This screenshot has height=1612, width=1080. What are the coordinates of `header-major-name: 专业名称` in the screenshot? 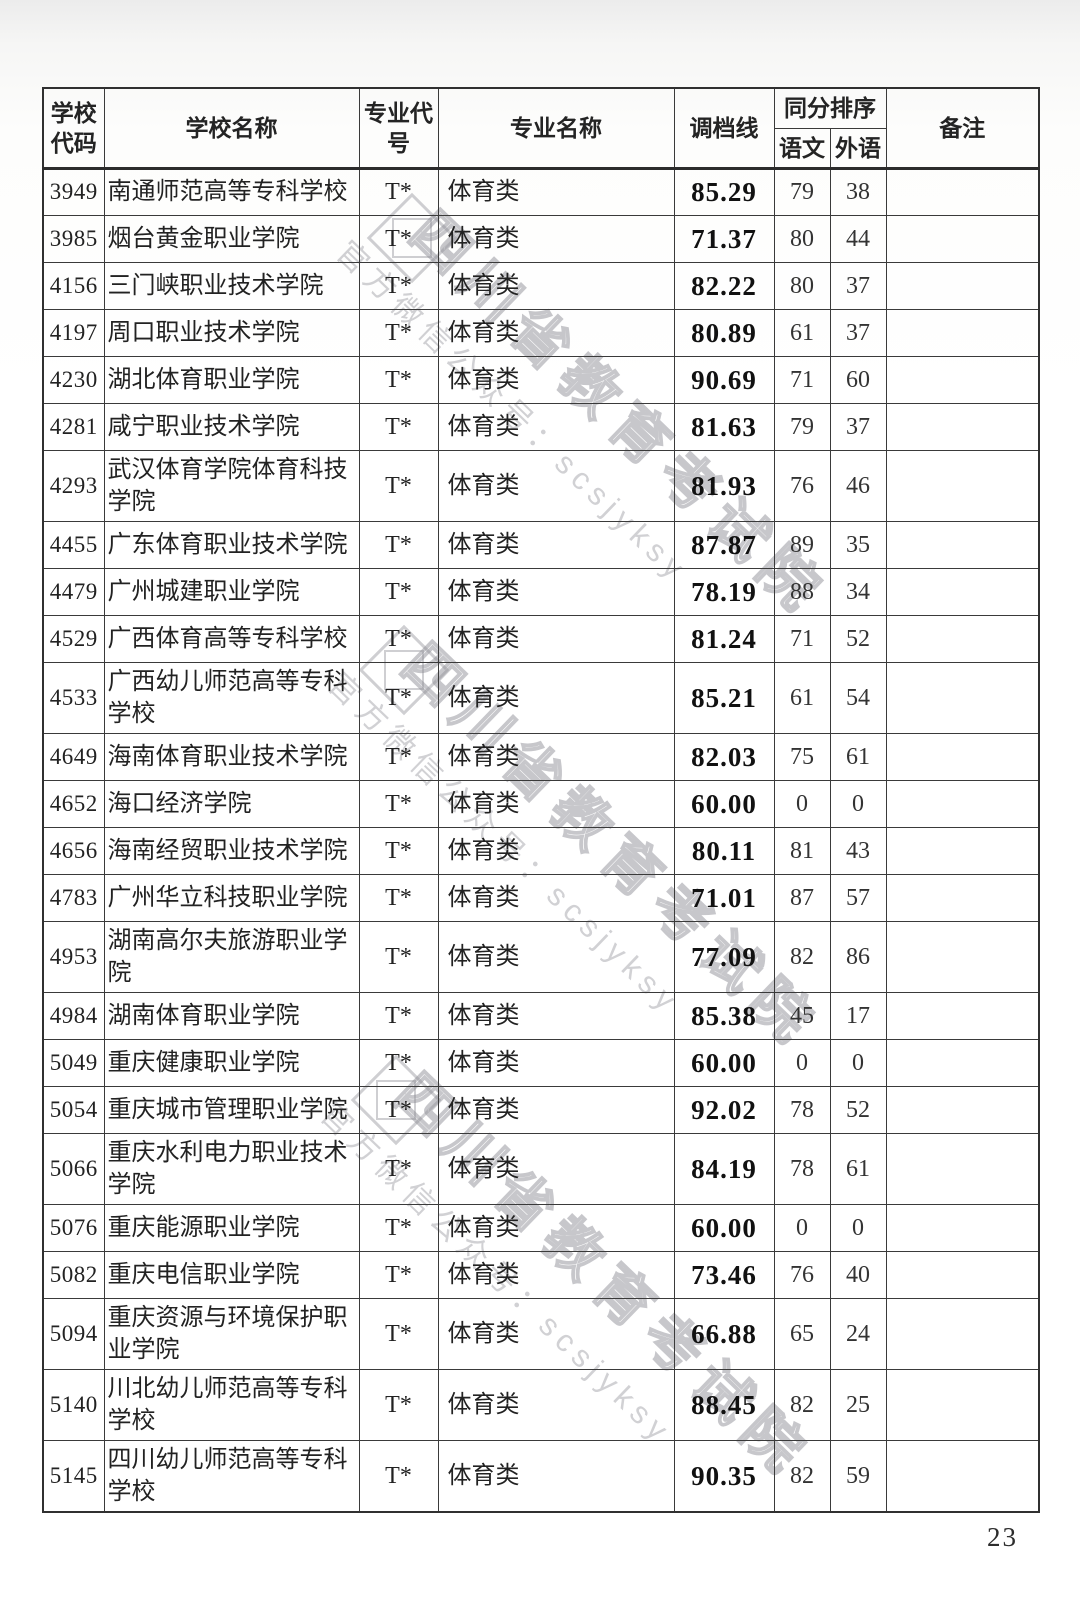 It's located at (556, 128).